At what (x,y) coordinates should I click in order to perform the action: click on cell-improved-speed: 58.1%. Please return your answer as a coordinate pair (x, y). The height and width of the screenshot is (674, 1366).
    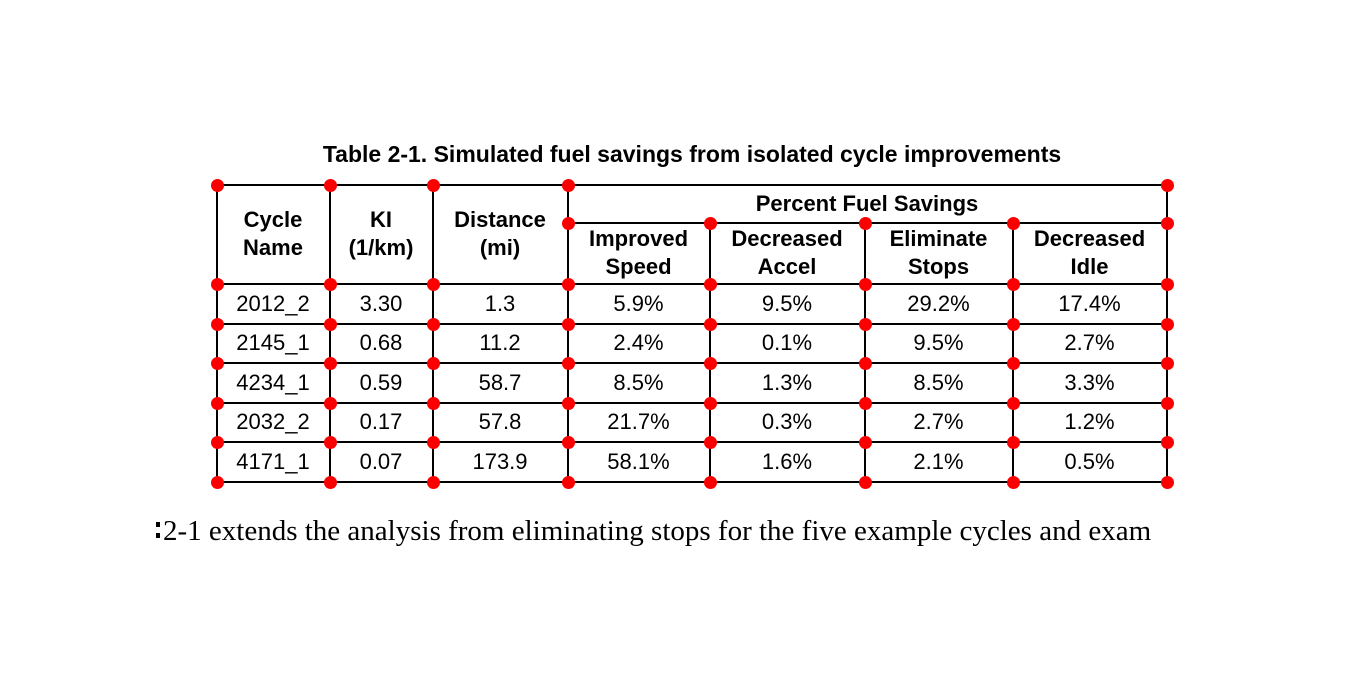
    Looking at the image, I should click on (638, 461).